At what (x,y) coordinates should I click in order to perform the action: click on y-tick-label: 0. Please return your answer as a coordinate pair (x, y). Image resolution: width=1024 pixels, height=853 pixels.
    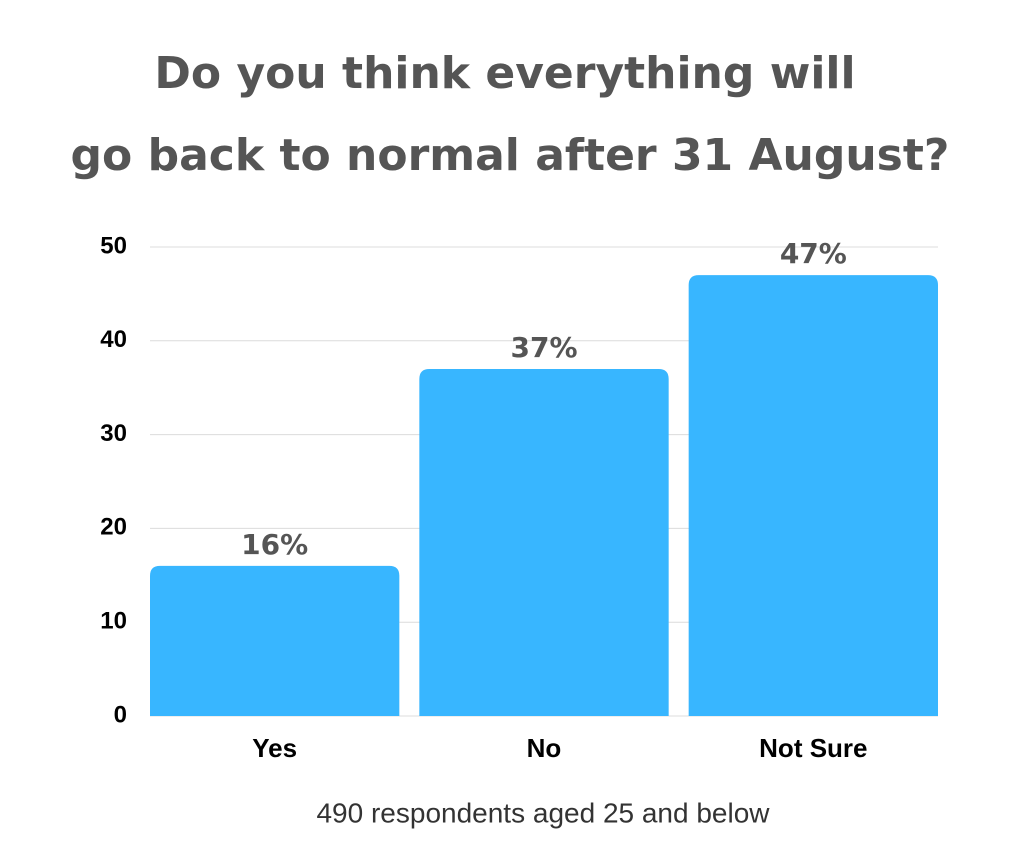
    Looking at the image, I should click on (120, 714).